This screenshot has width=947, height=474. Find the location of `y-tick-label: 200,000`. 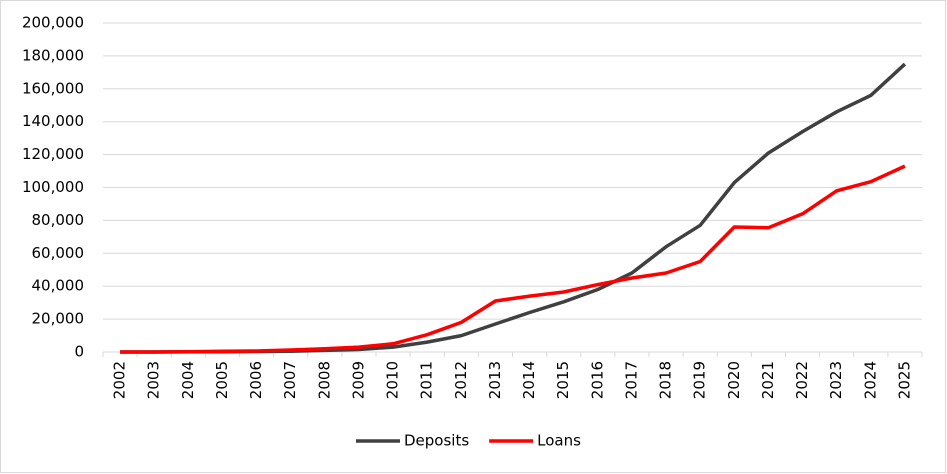

y-tick-label: 200,000 is located at coordinates (53, 23).